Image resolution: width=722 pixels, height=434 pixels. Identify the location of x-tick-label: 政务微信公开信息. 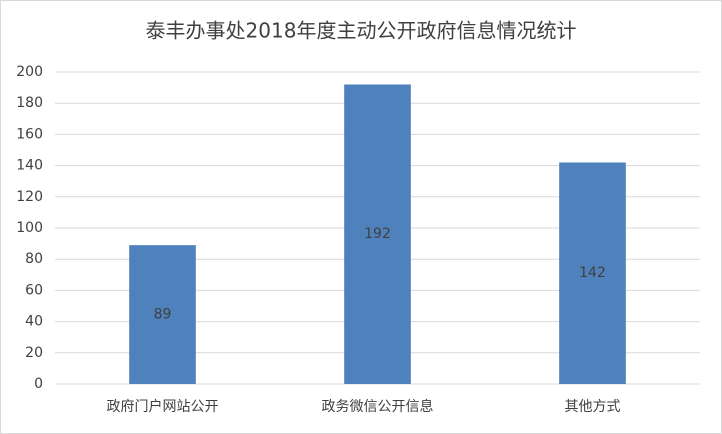
(378, 406).